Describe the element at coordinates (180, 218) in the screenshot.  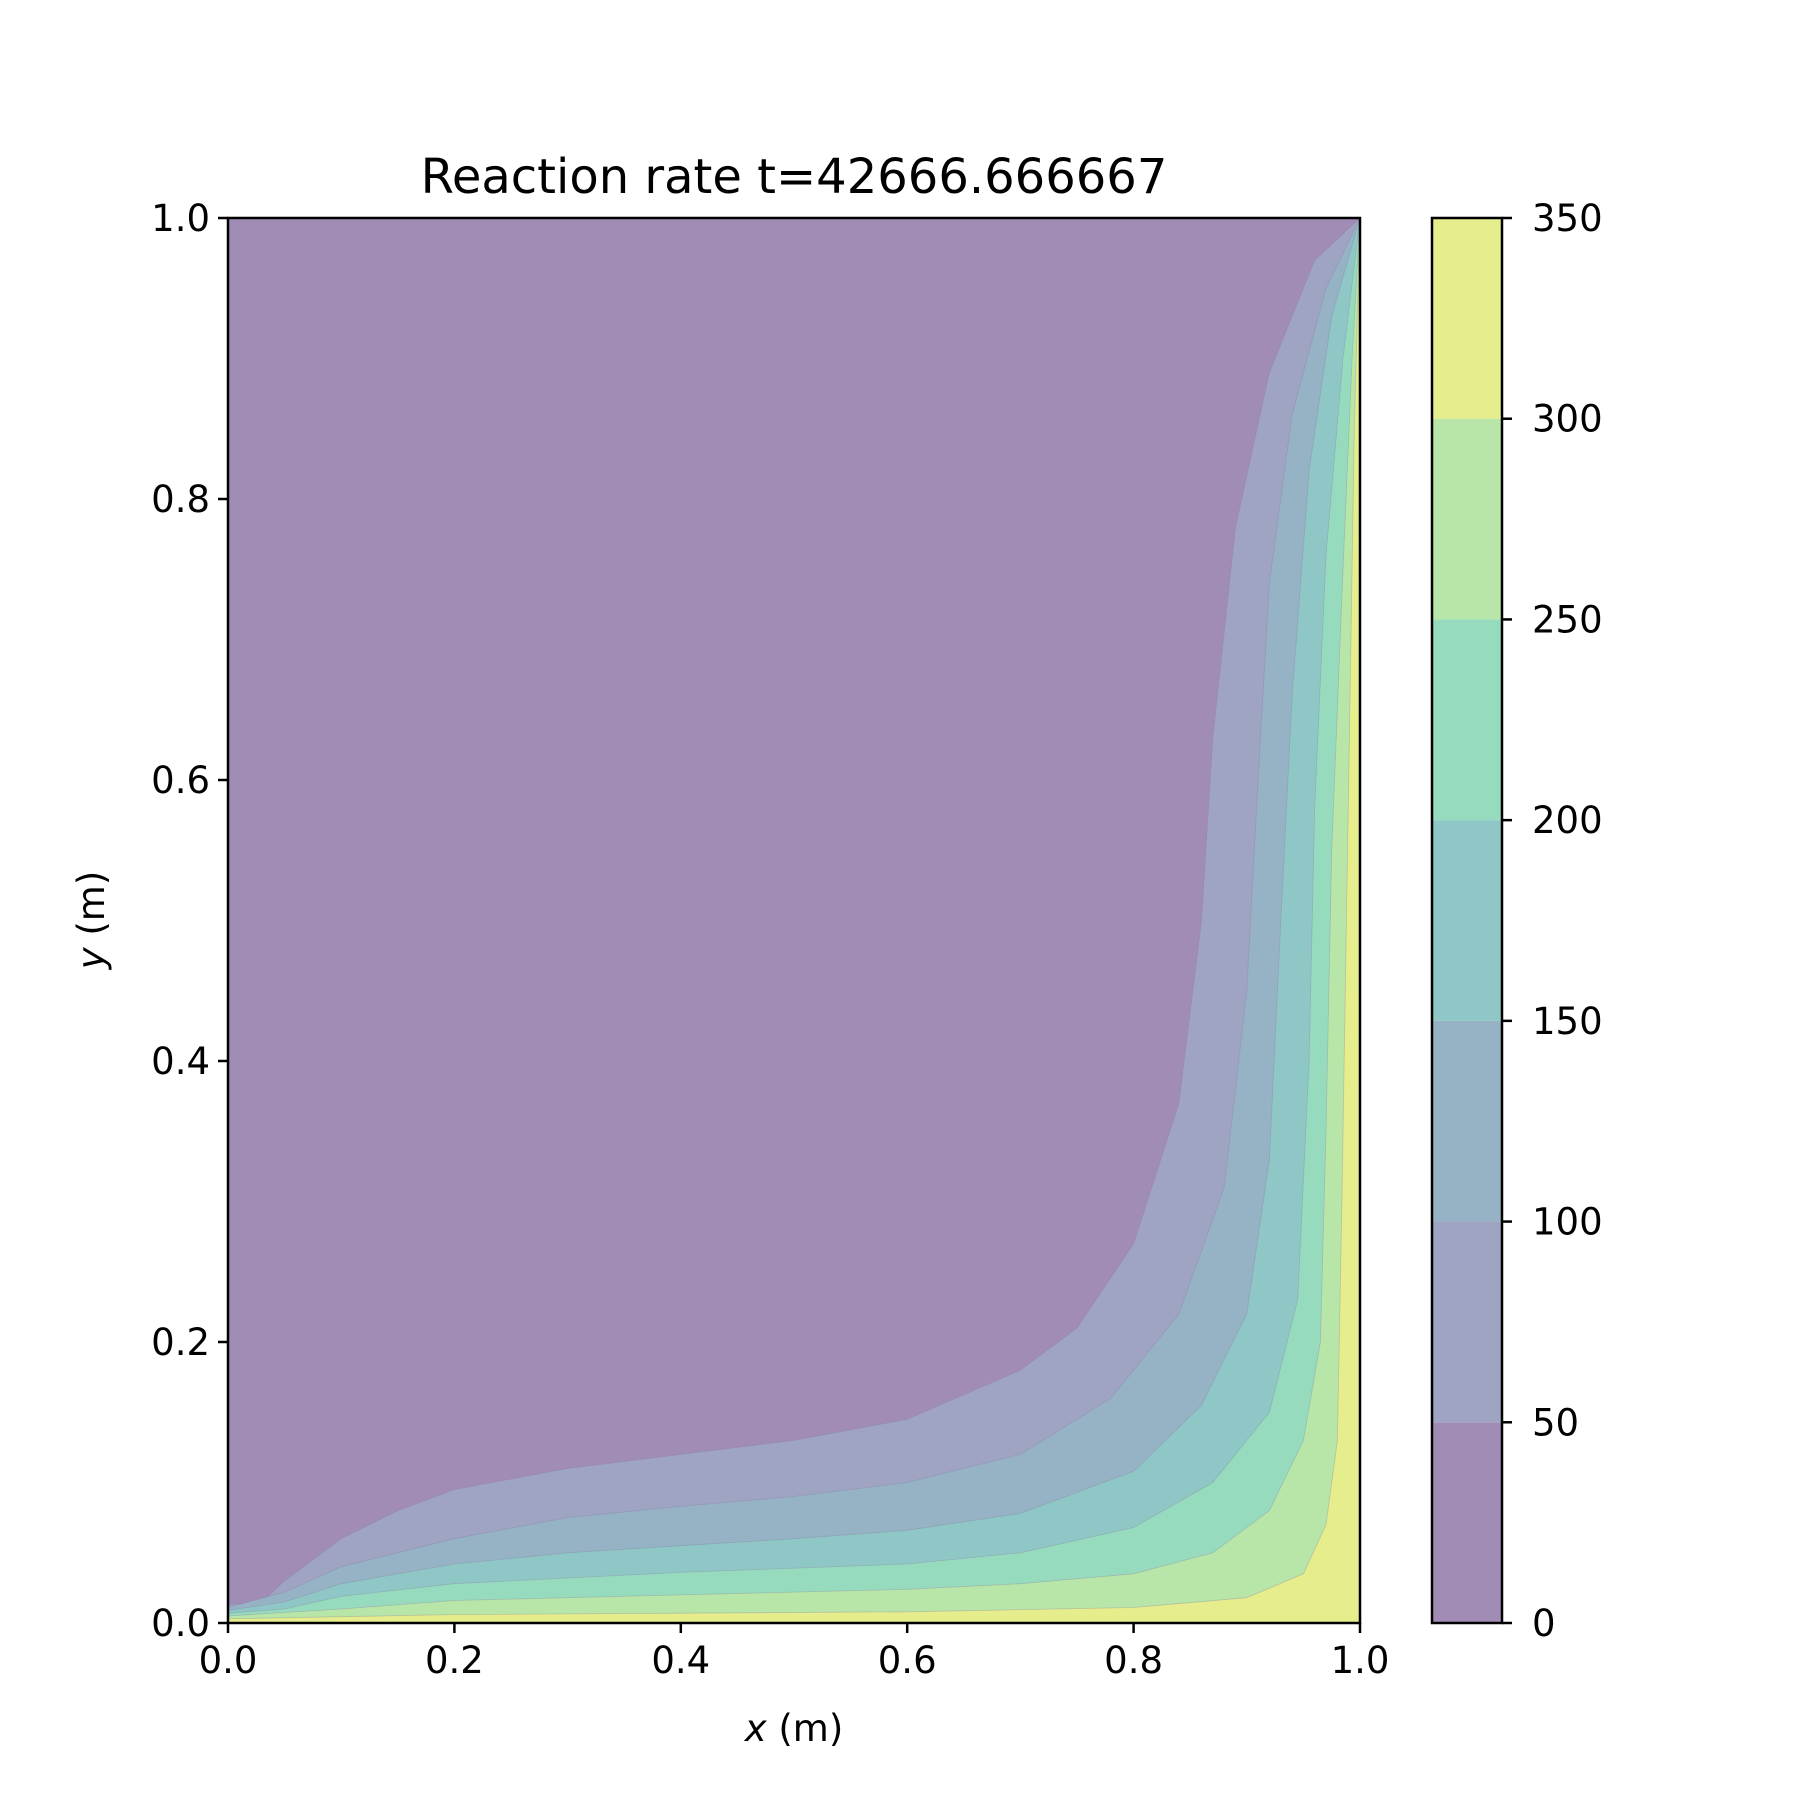
I see `y-tick-label: 1.0` at that location.